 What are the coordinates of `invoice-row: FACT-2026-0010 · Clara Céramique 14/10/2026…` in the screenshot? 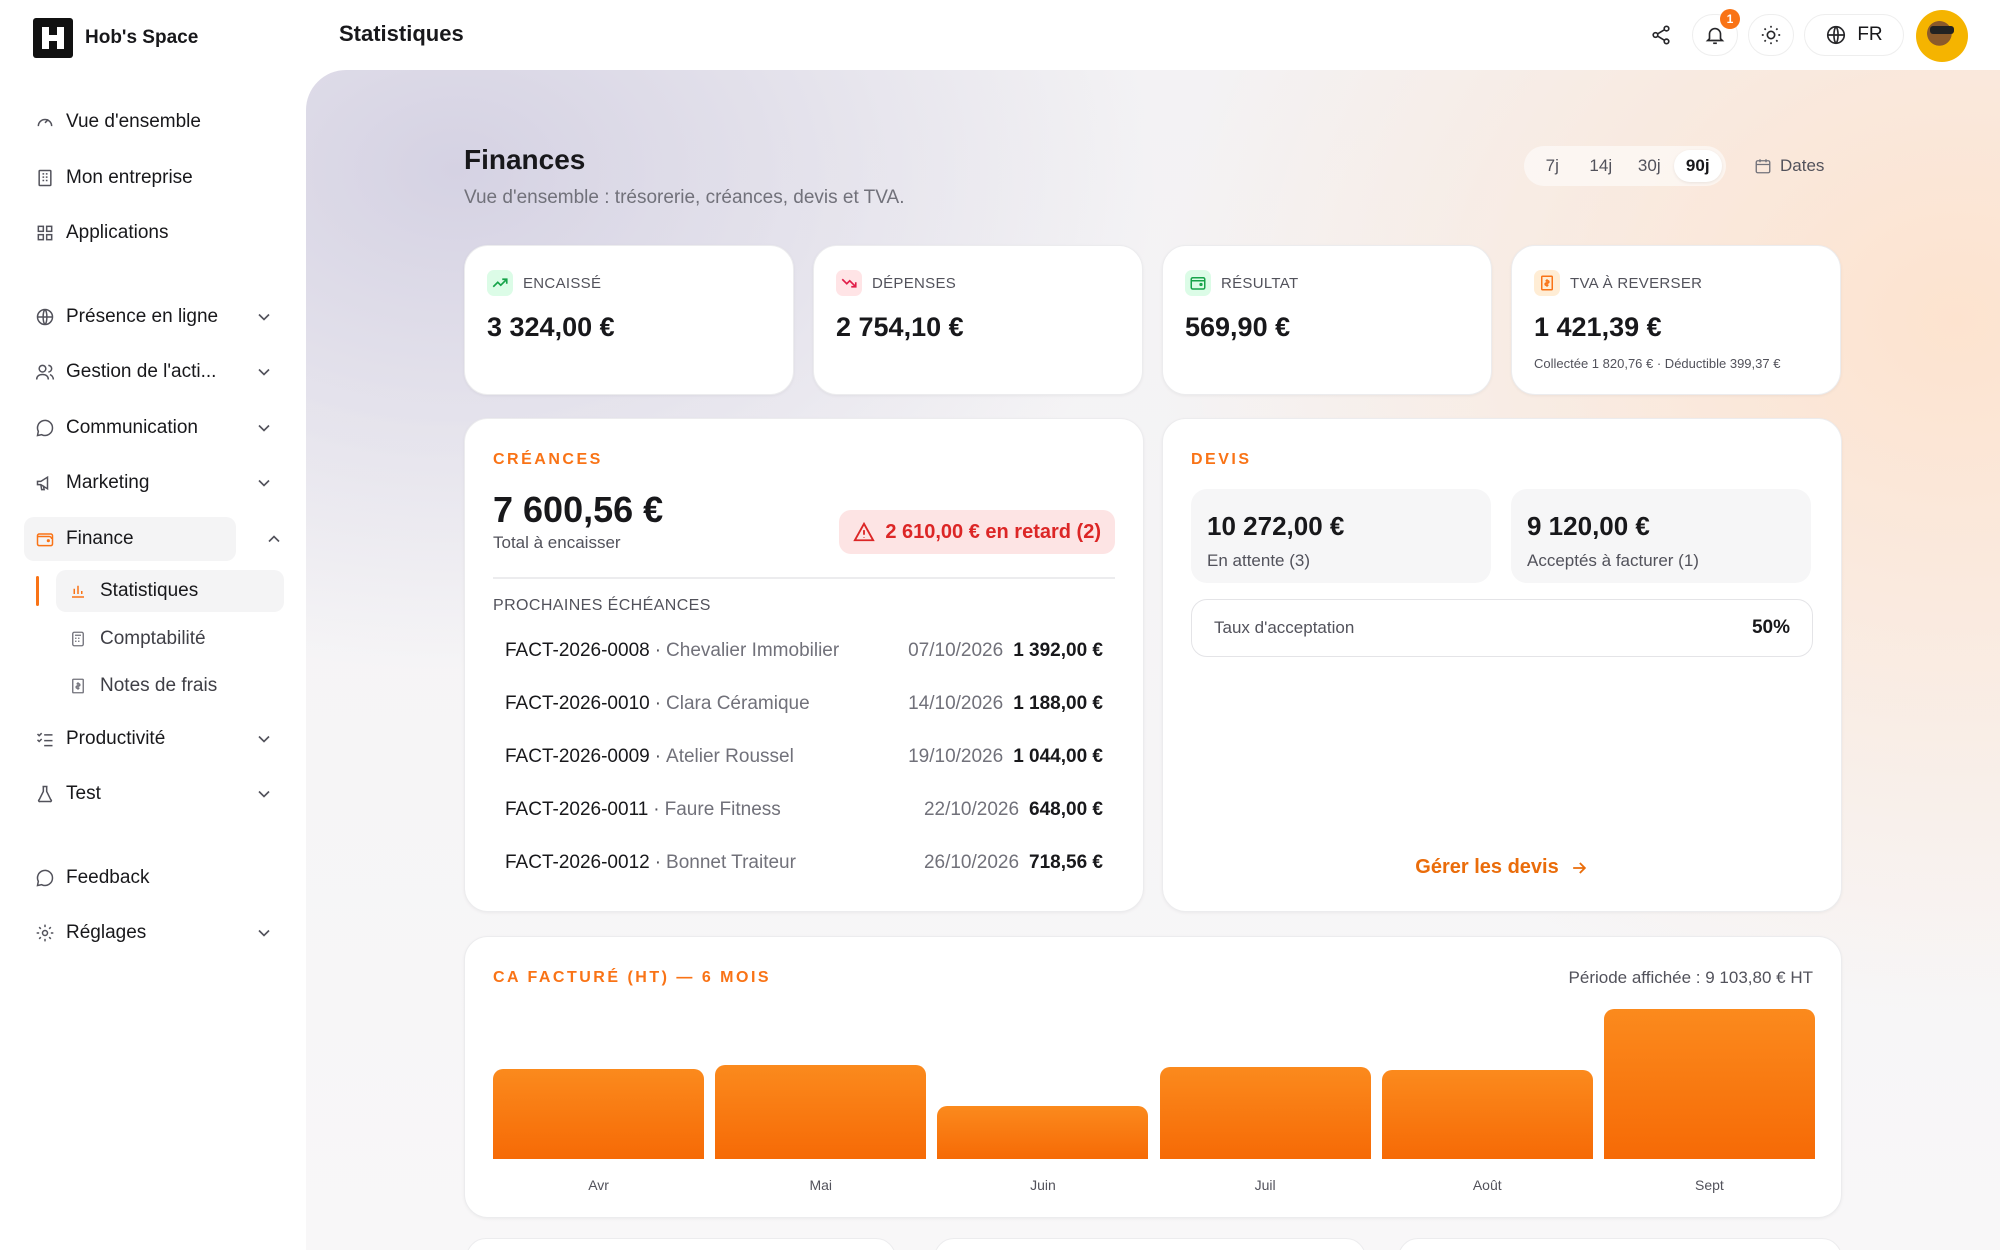 It's located at (804, 704).